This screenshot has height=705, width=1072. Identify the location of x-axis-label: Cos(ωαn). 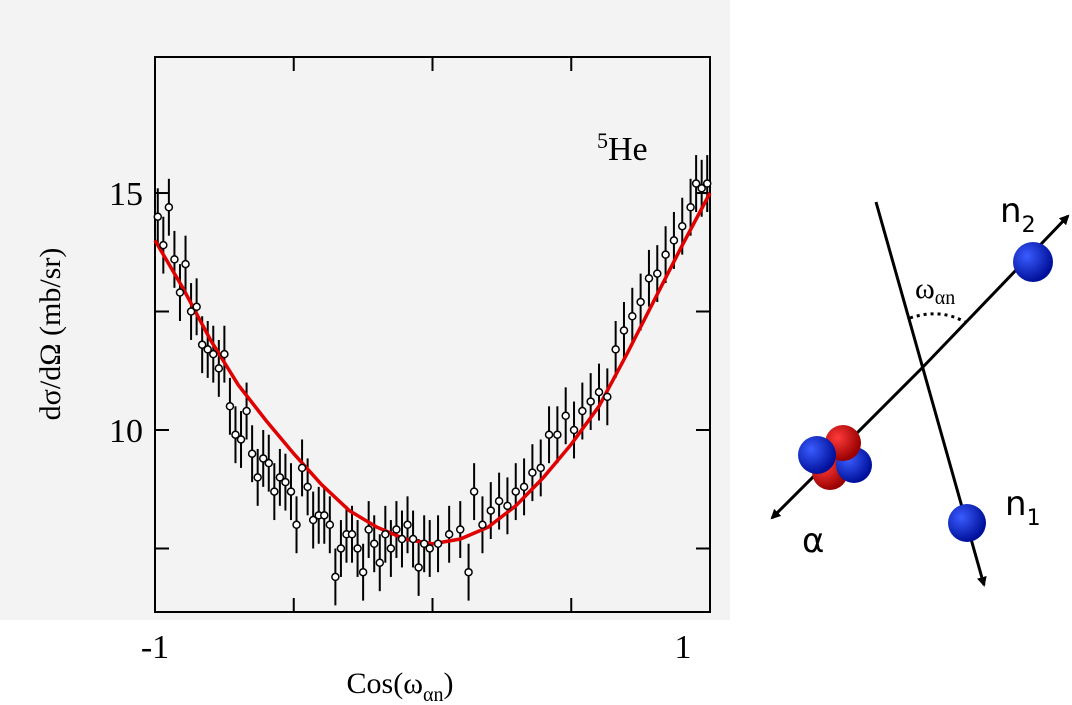
(400, 686).